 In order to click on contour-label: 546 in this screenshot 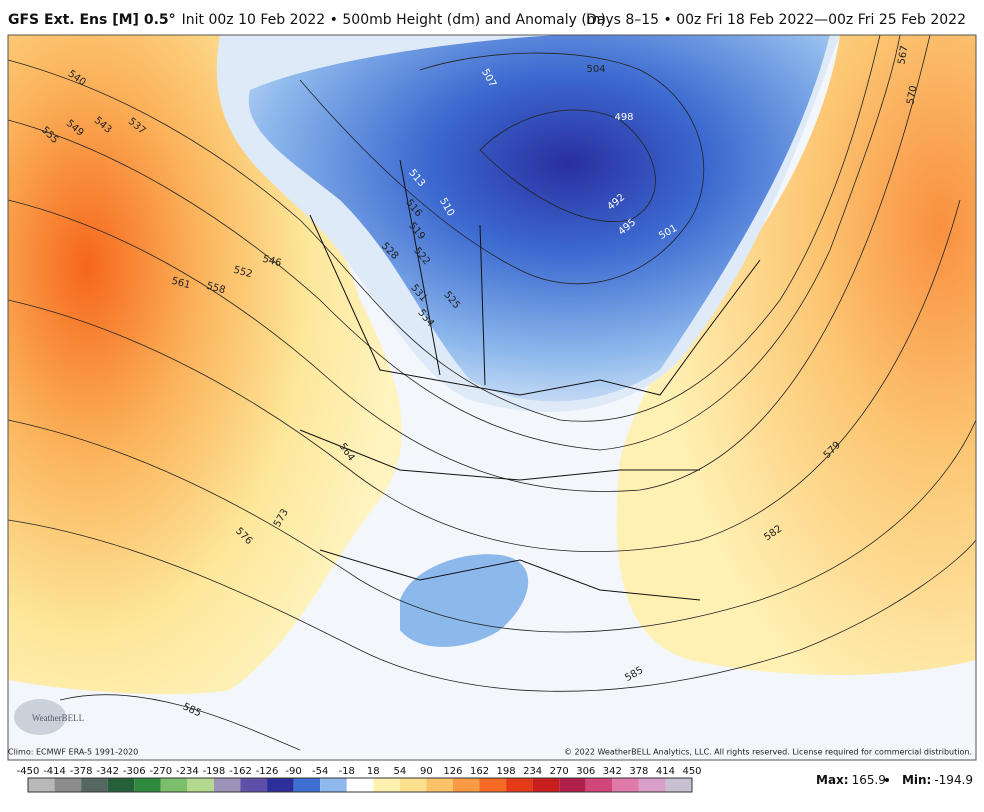, I will do `click(271, 262)`.